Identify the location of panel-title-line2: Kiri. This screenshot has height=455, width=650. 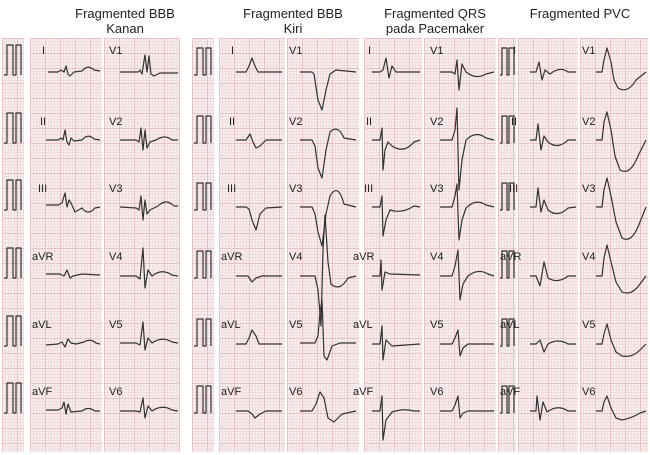
(293, 28).